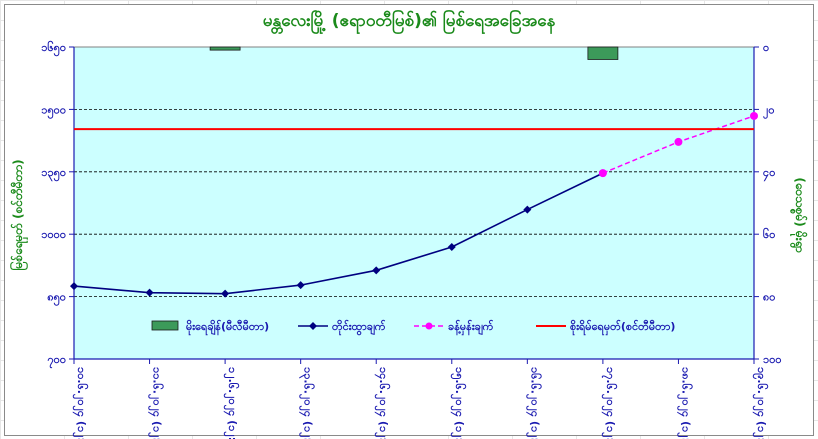  Describe the element at coordinates (56, 361) in the screenshot. I see `y-left-tick-label: ၇၀၀` at that location.